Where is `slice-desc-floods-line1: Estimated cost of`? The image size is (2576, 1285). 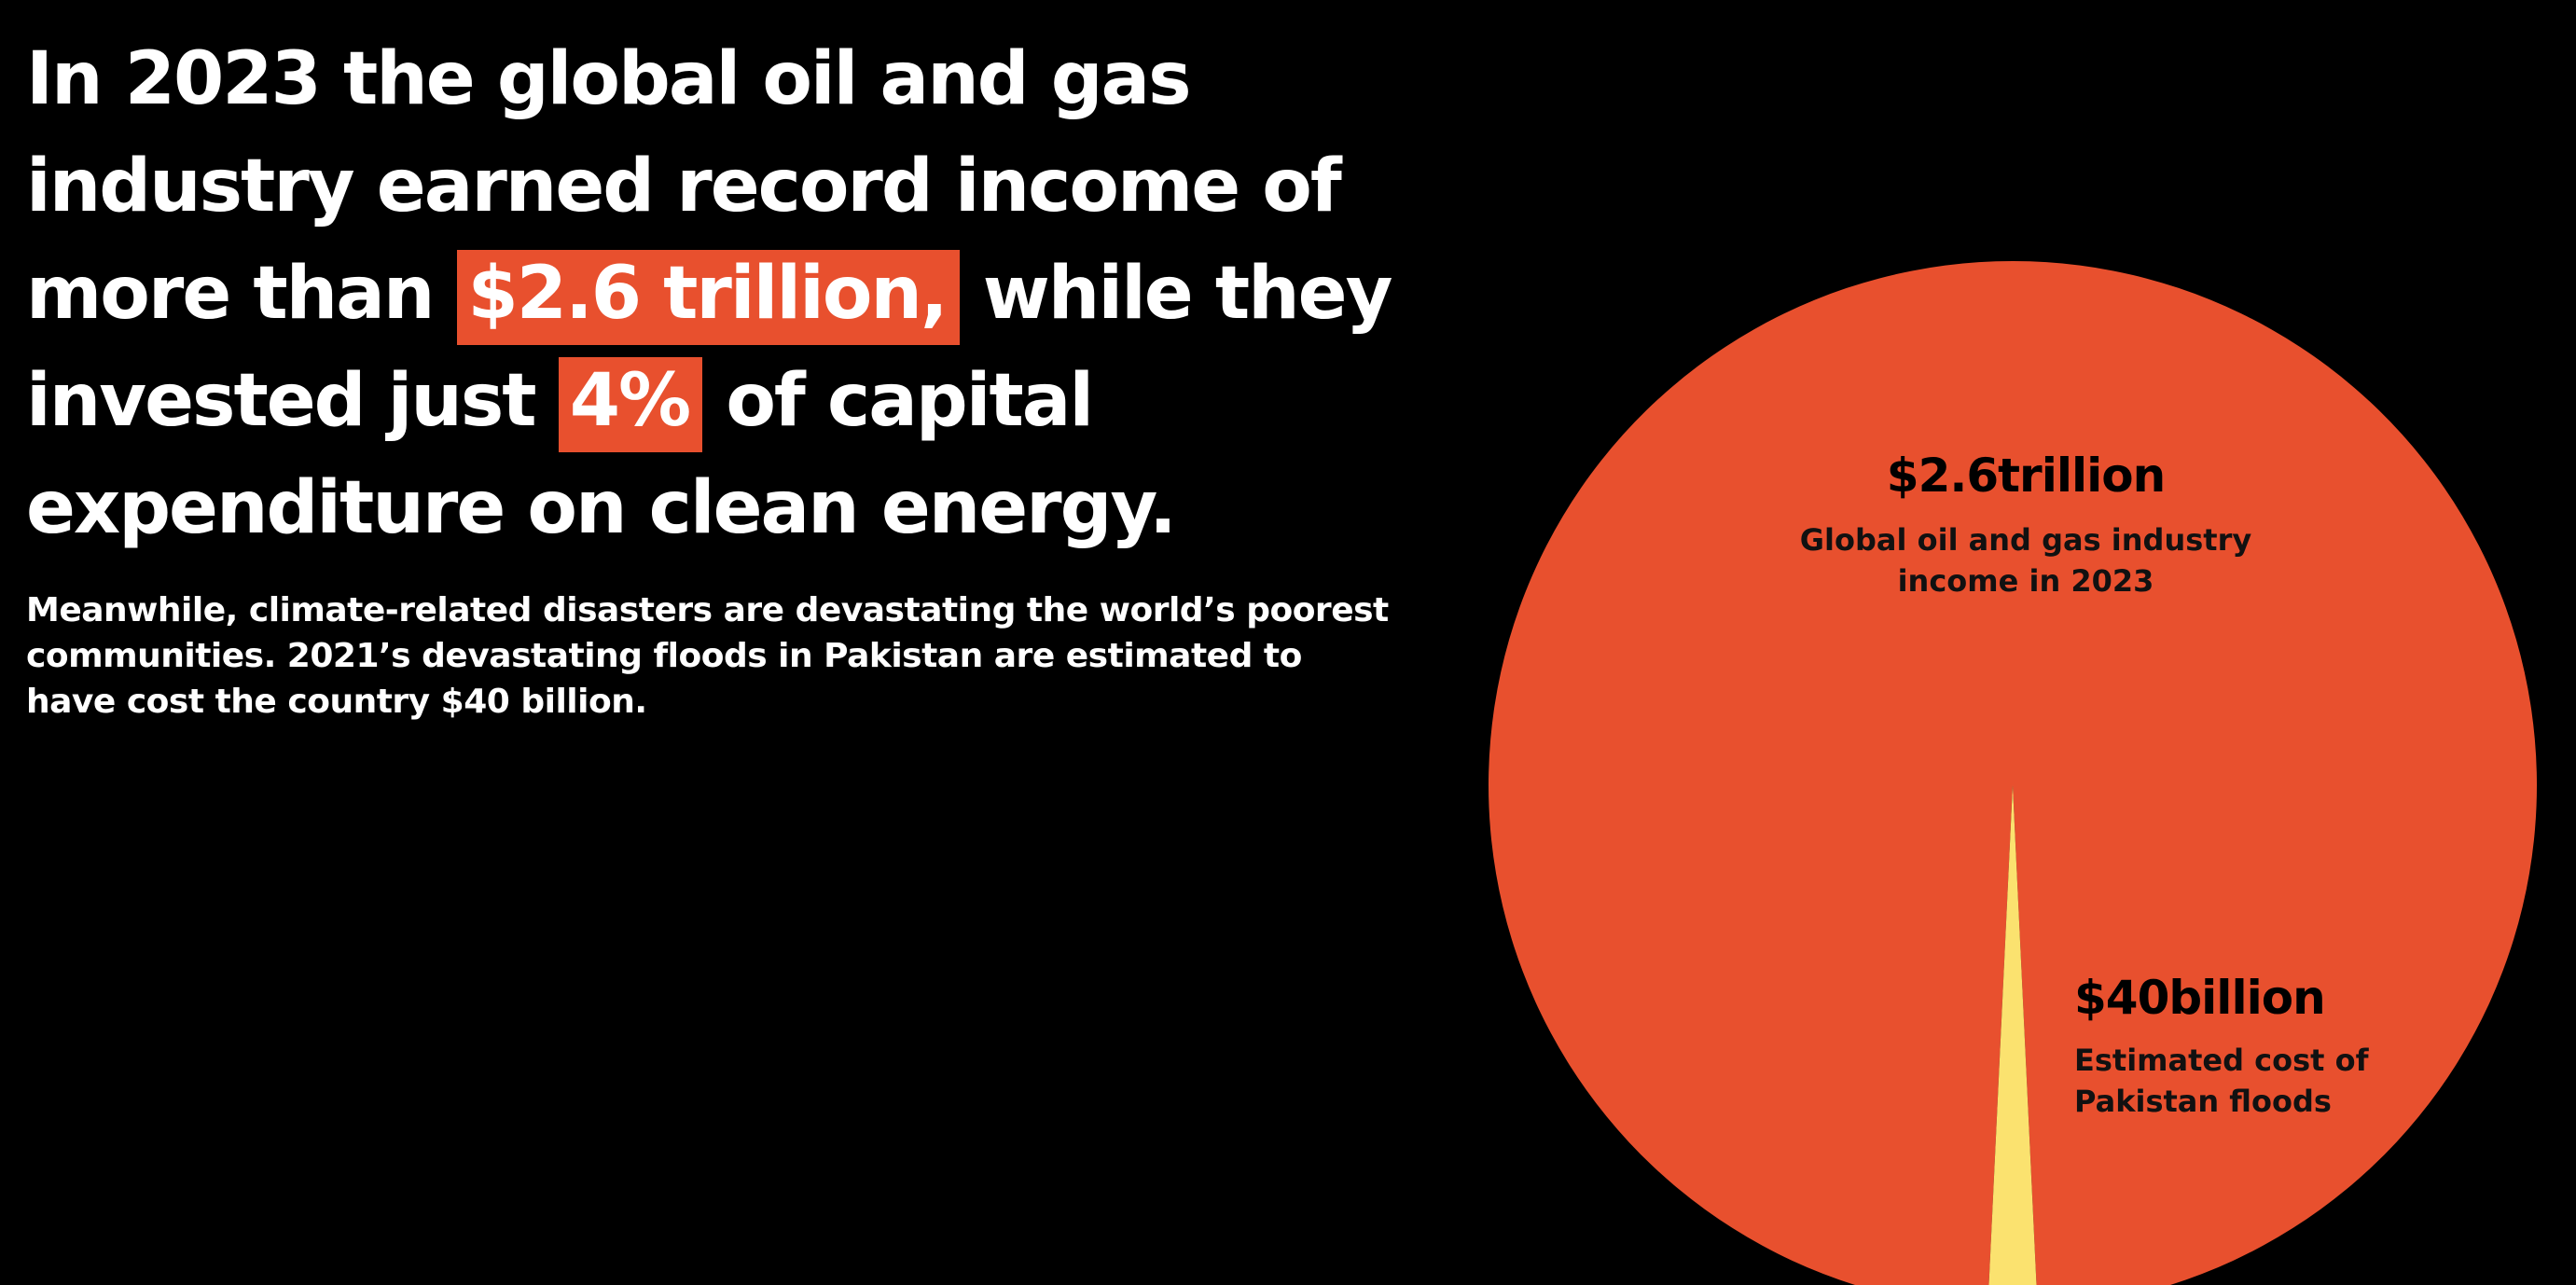
slice-desc-floods-line1: Estimated cost of is located at coordinates (2222, 1060).